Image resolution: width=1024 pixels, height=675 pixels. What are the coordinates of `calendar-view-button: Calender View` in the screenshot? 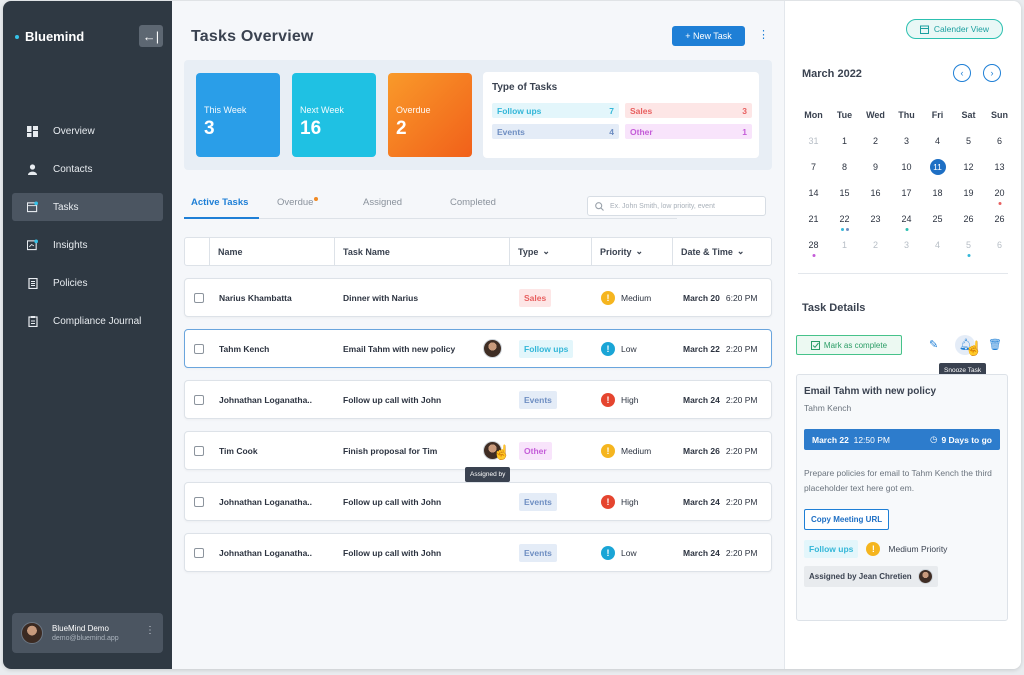 It's located at (954, 29).